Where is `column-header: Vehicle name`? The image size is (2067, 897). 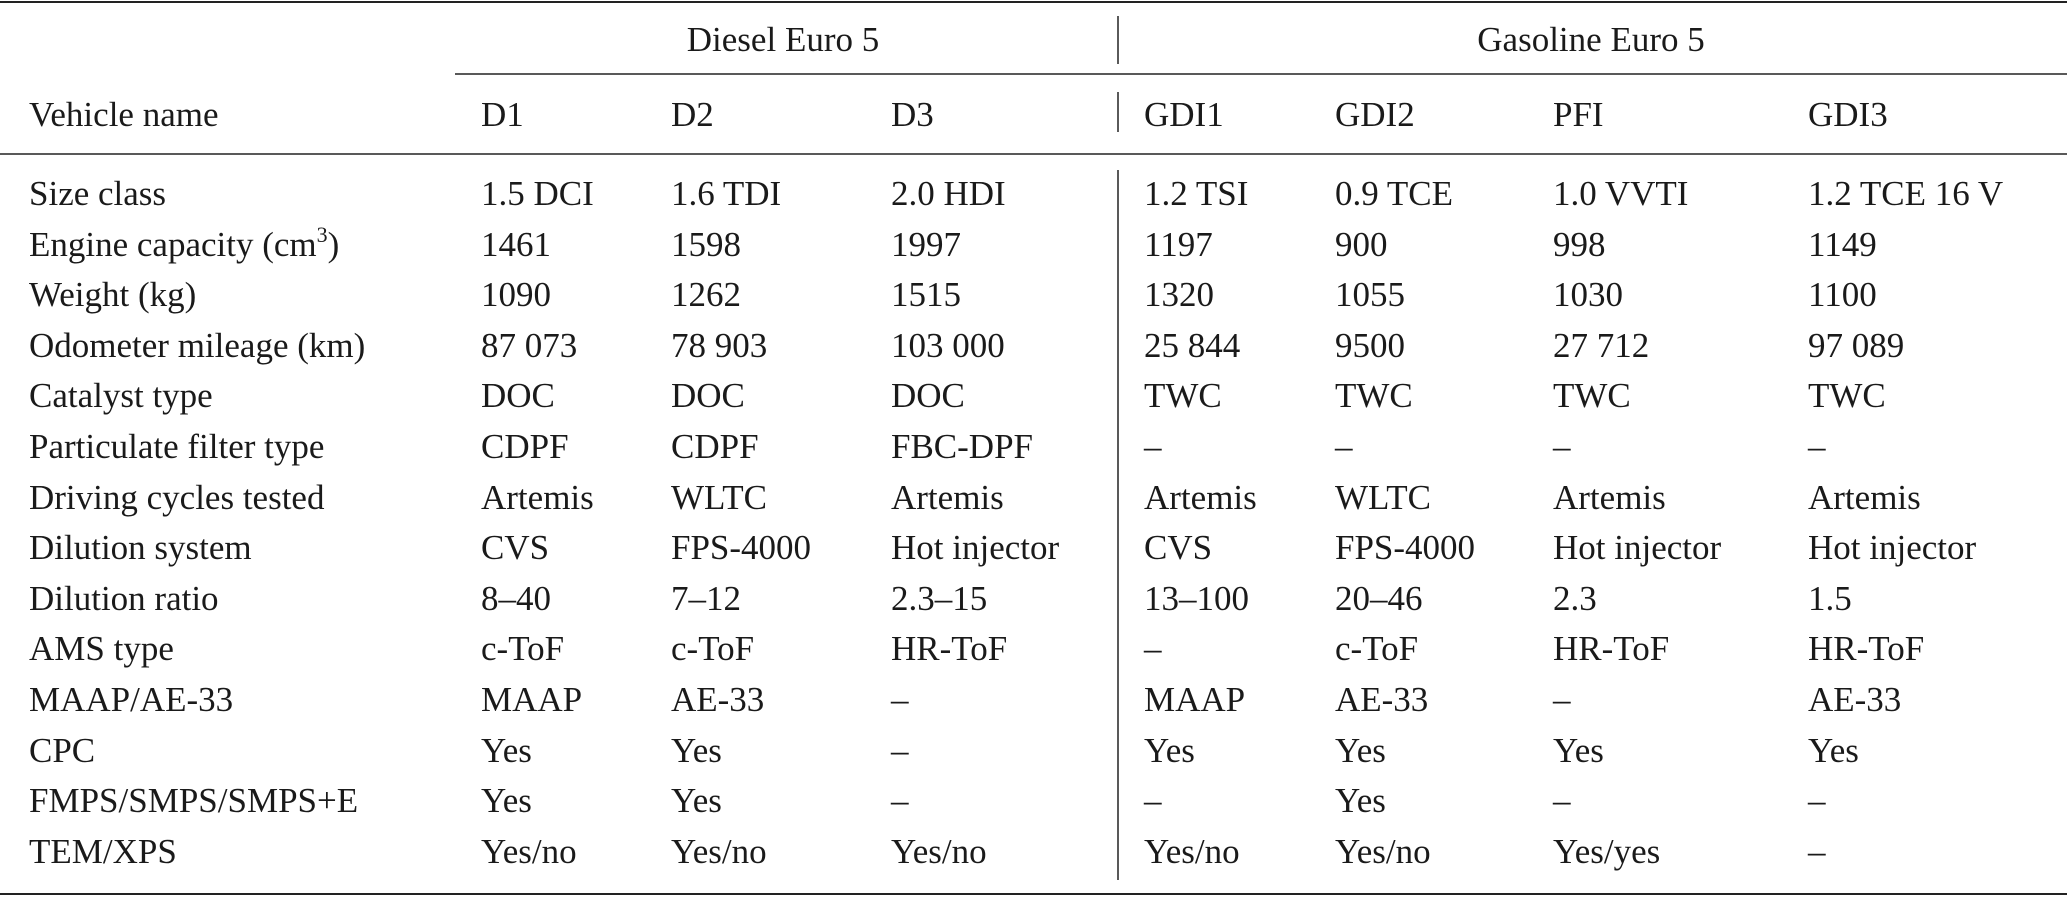
column-header: Vehicle name is located at coordinates (124, 114).